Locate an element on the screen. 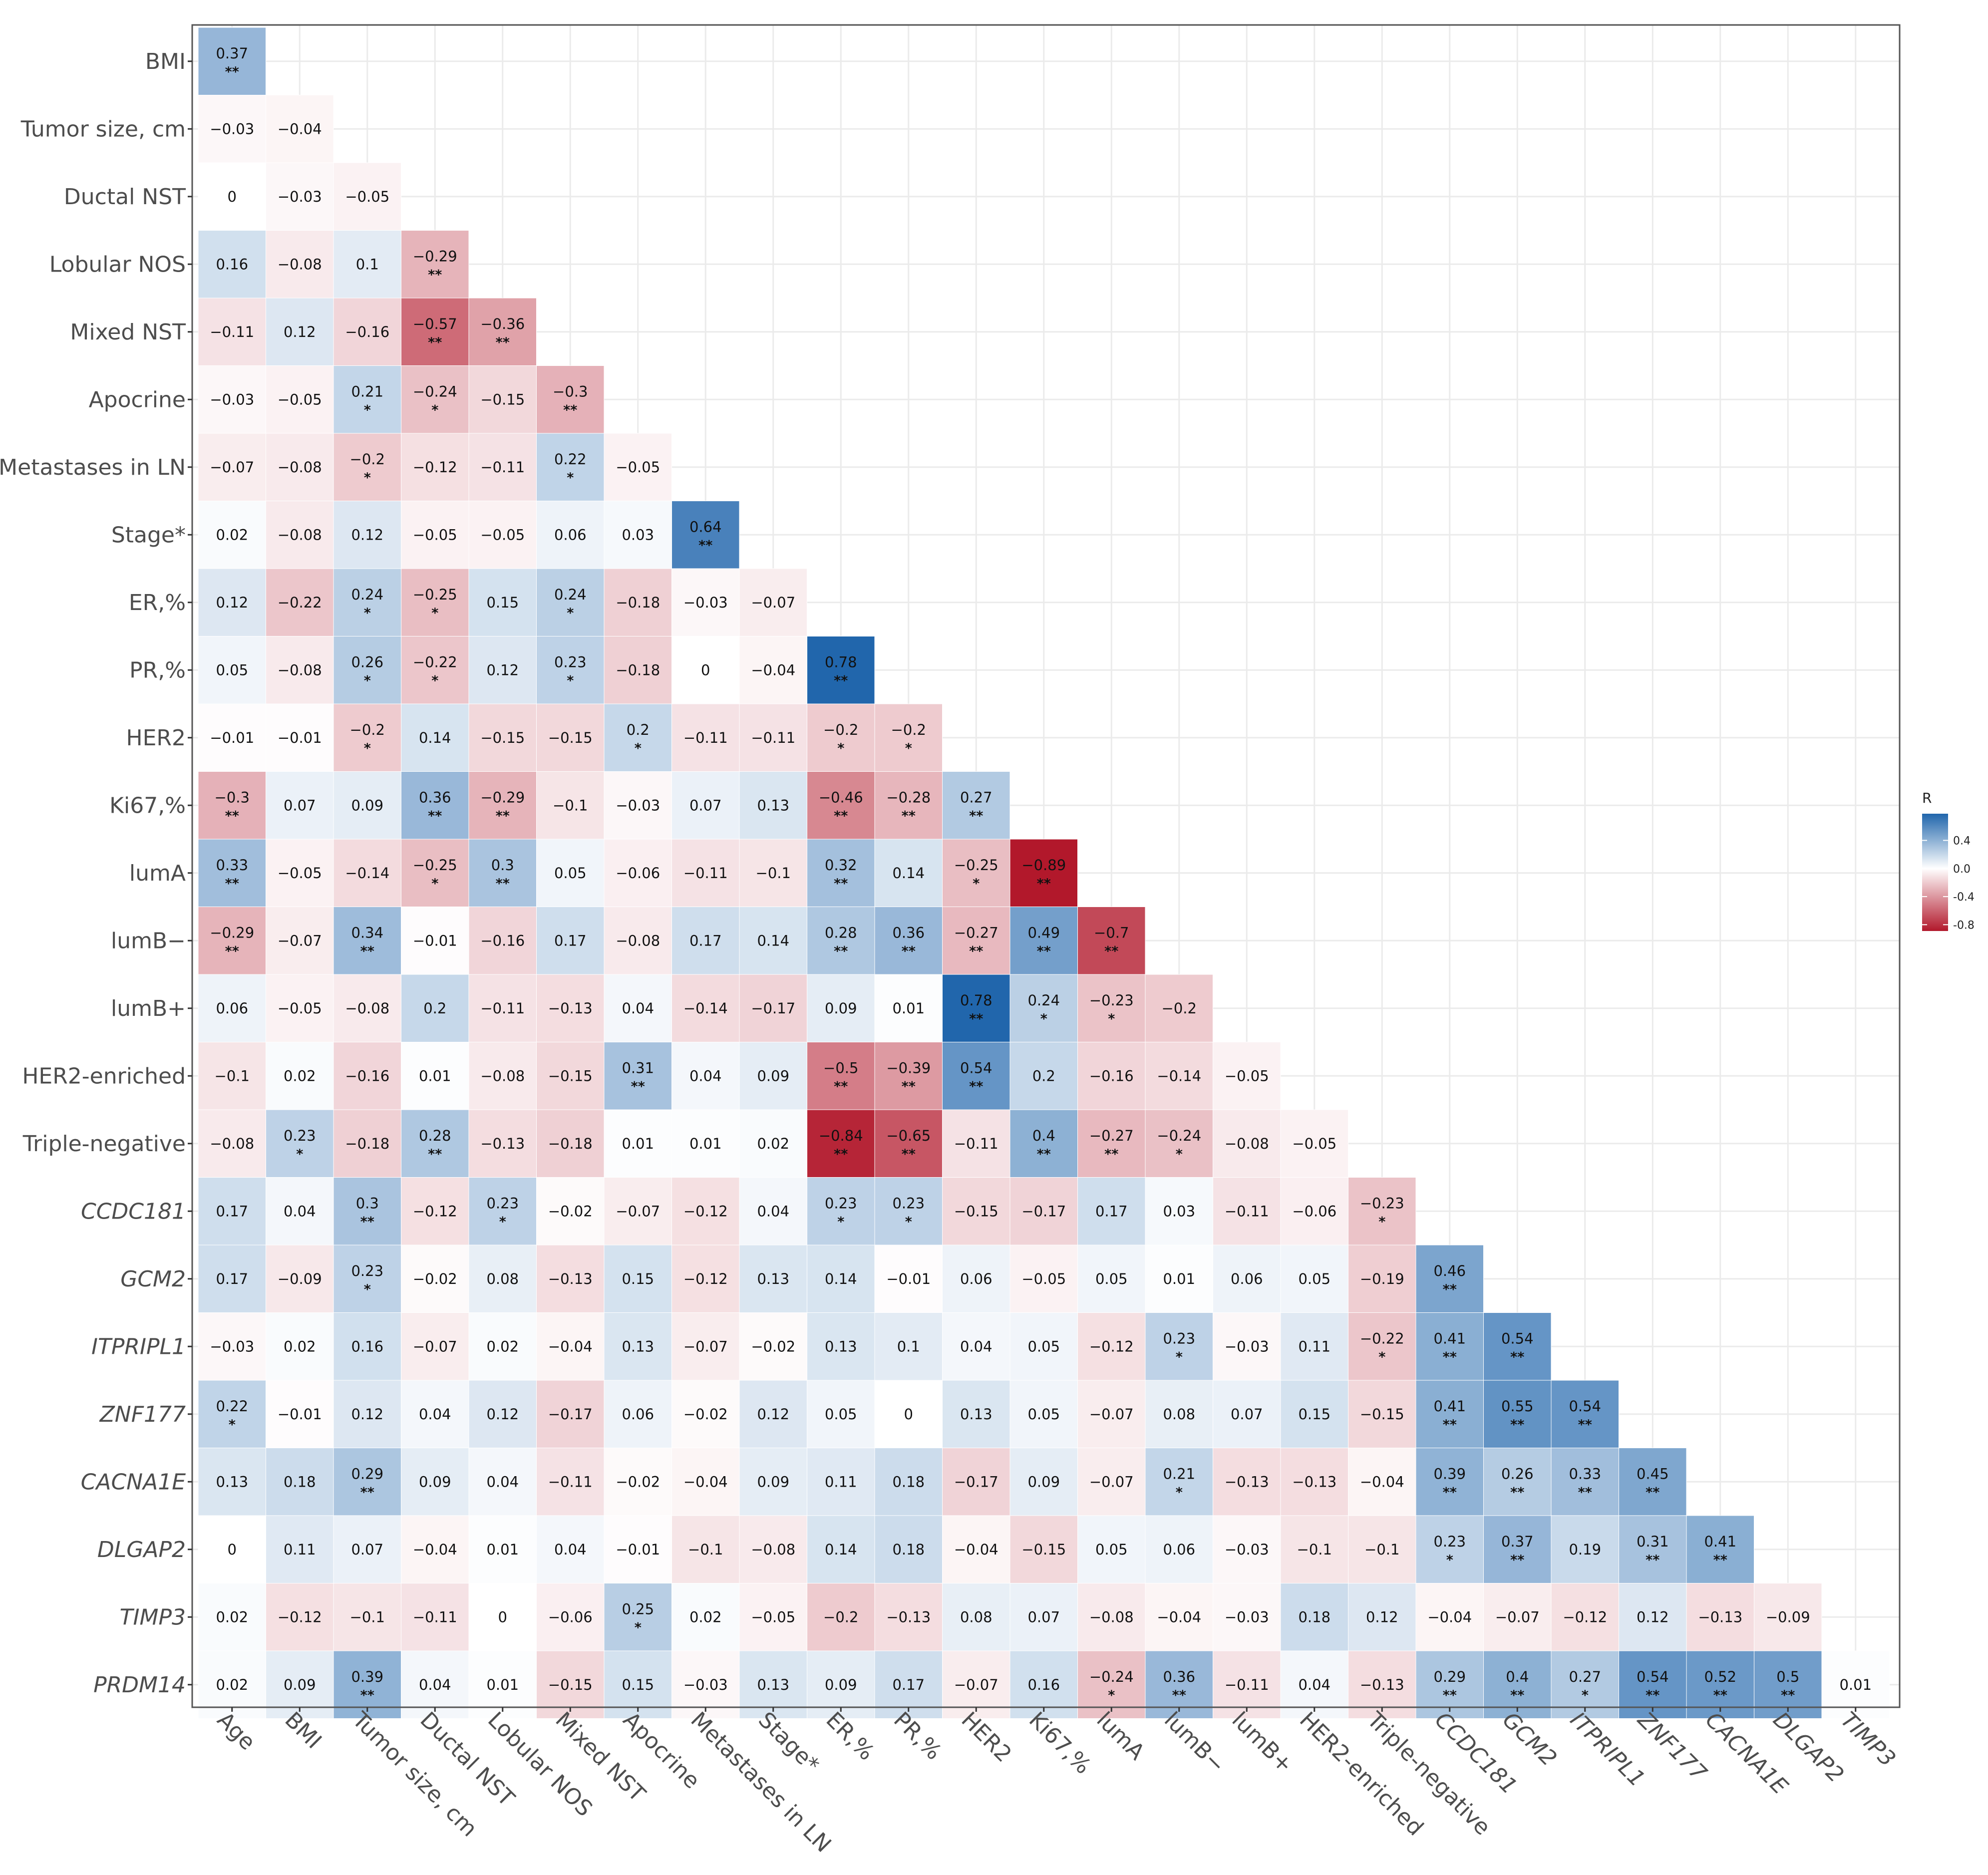  row-label-triple-negative: Triple-negative is located at coordinates (104, 1144).